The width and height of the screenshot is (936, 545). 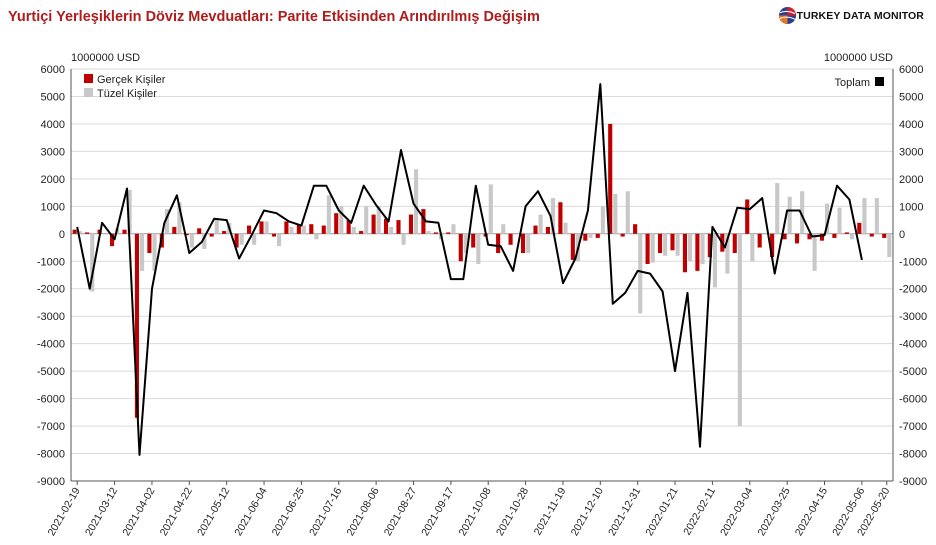 What do you see at coordinates (913, 290) in the screenshot?
I see `y-tick-label-right: -2000` at bounding box center [913, 290].